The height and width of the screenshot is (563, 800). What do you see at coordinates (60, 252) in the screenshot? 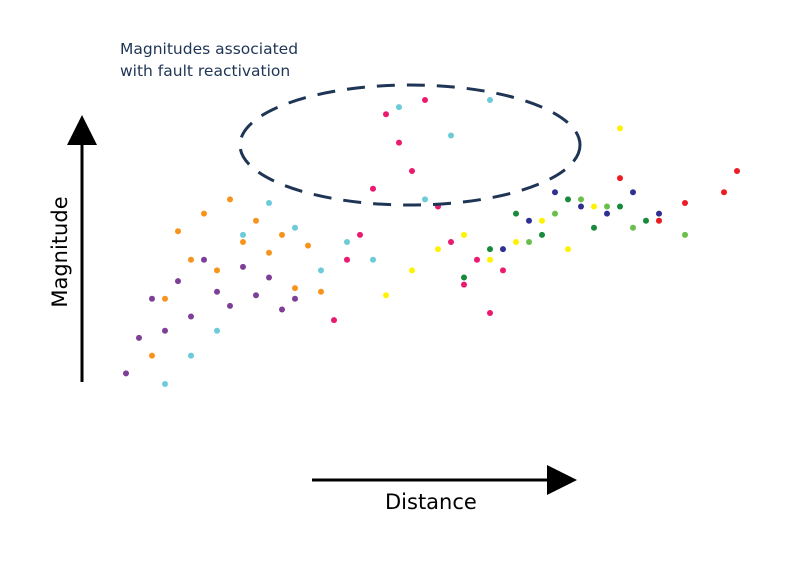
I see `y-axis-label: Magnitude` at bounding box center [60, 252].